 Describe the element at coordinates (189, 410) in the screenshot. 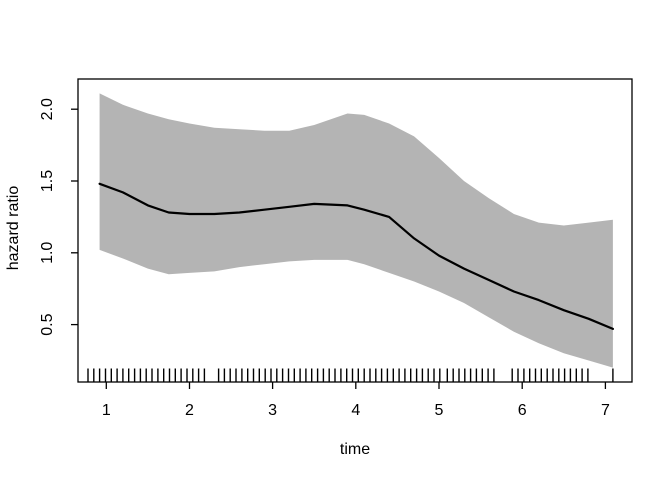

I see `x-tick-label: 2` at that location.